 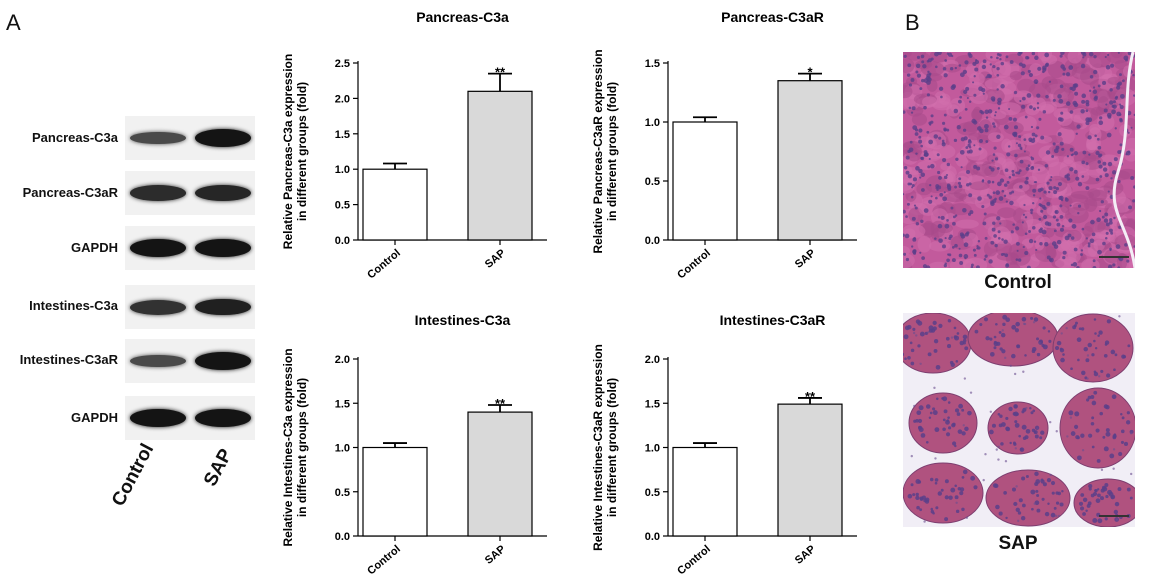 I want to click on significance-marker: *, so click(x=810, y=72).